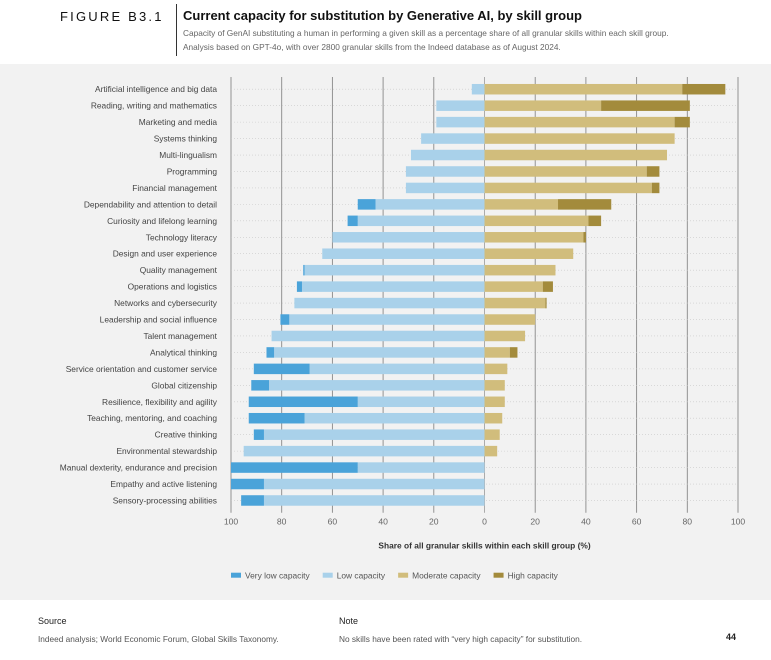 This screenshot has width=771, height=660. Describe the element at coordinates (361, 576) in the screenshot. I see `legend-label: Low capacity` at that location.